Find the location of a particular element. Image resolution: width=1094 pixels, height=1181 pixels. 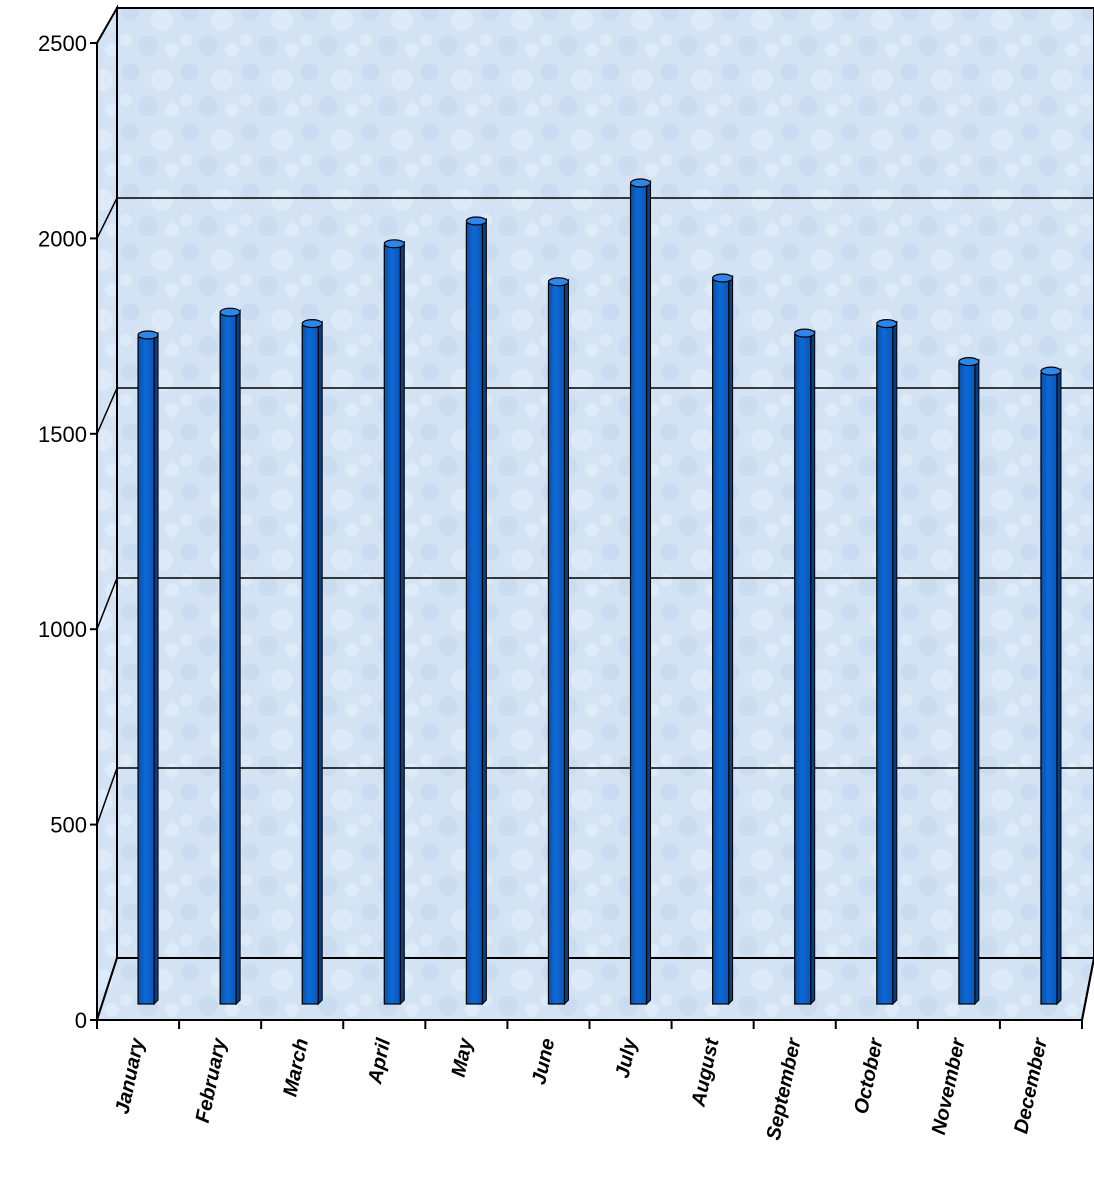

x-tick-label: July is located at coordinates (627, 1058).